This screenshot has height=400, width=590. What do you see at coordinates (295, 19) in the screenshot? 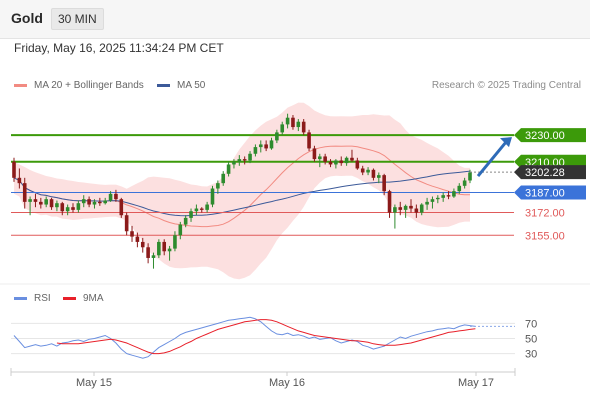
I see `chart-header: Gold 30 MIN` at bounding box center [295, 19].